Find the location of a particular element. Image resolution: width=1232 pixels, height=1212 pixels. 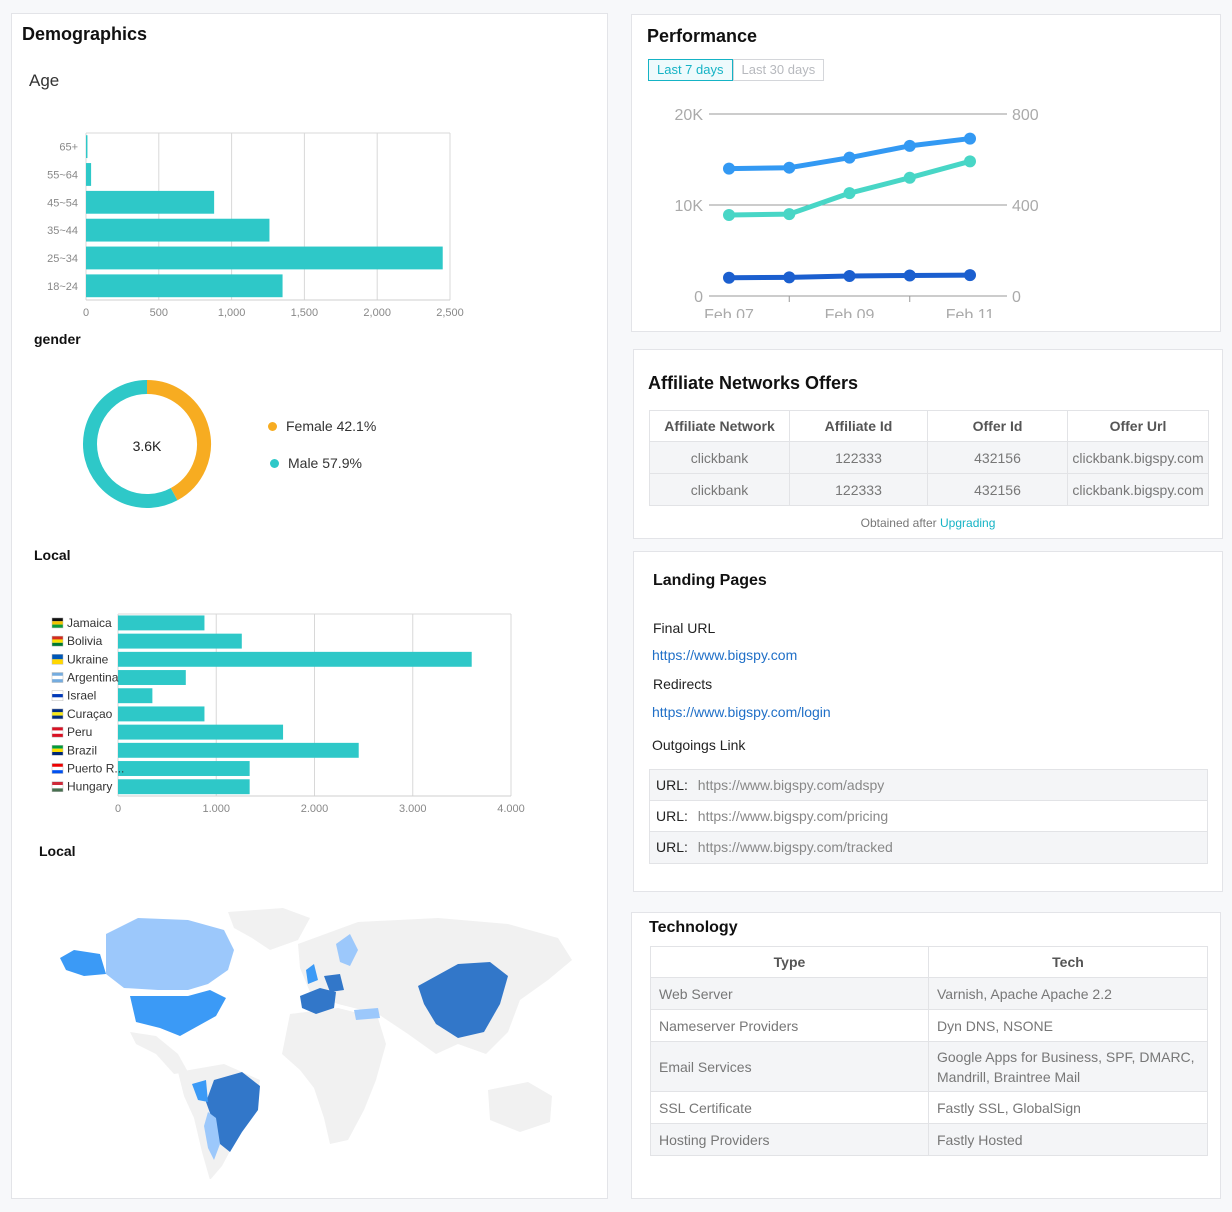

category-label: 45~54 is located at coordinates (62, 203).